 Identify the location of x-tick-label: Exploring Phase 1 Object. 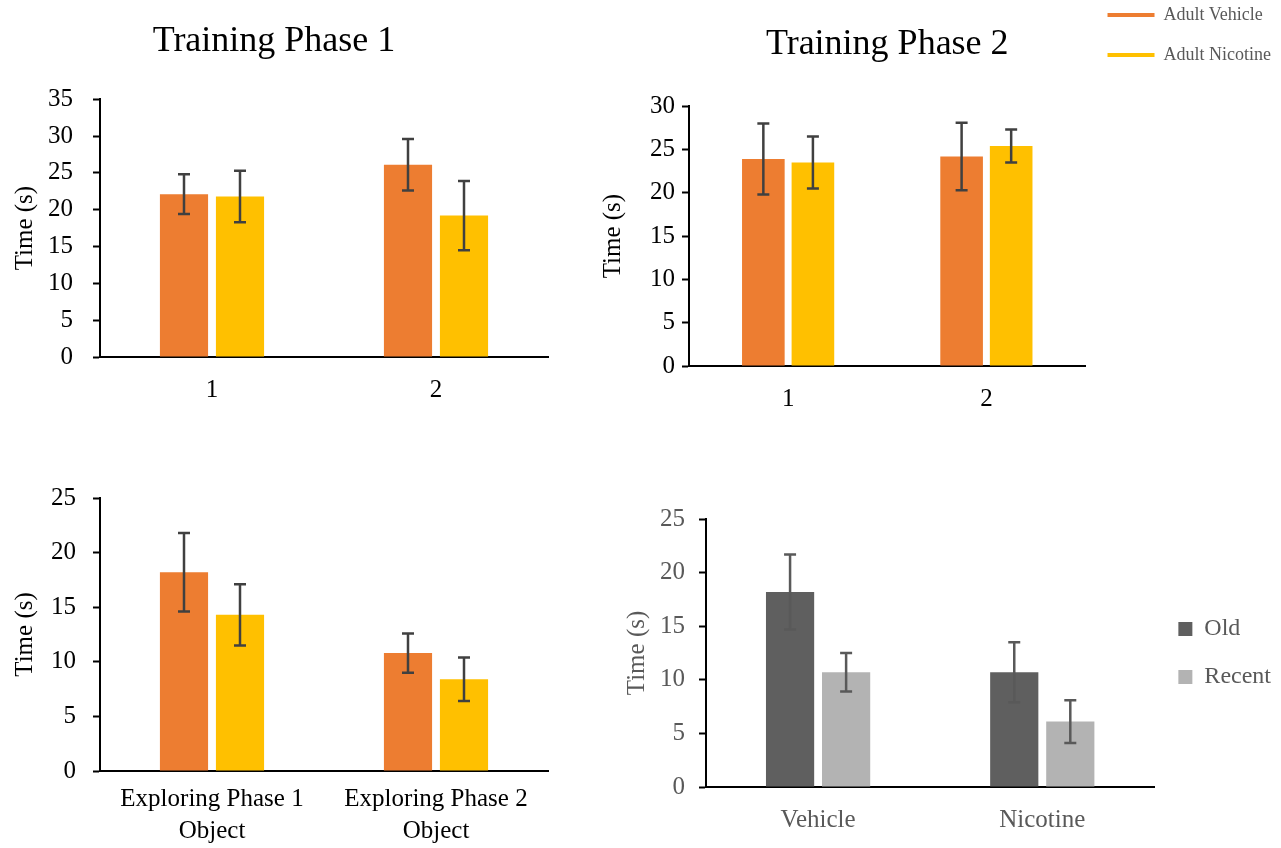
(212, 813).